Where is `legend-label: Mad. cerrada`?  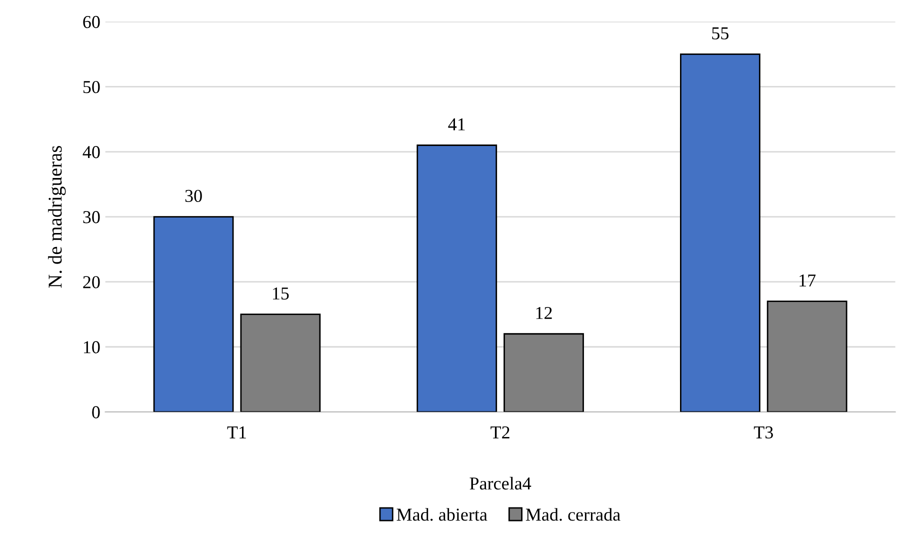 legend-label: Mad. cerrada is located at coordinates (573, 514).